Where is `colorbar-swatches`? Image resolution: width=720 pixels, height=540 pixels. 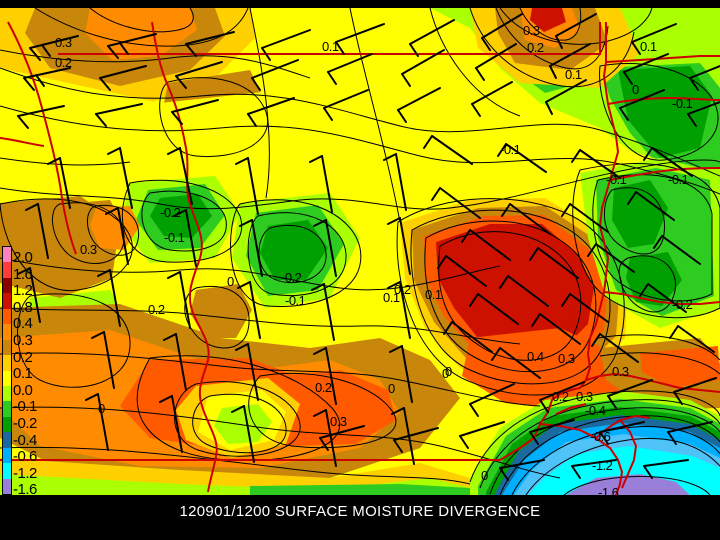
colorbar-swatches is located at coordinates (7, 370).